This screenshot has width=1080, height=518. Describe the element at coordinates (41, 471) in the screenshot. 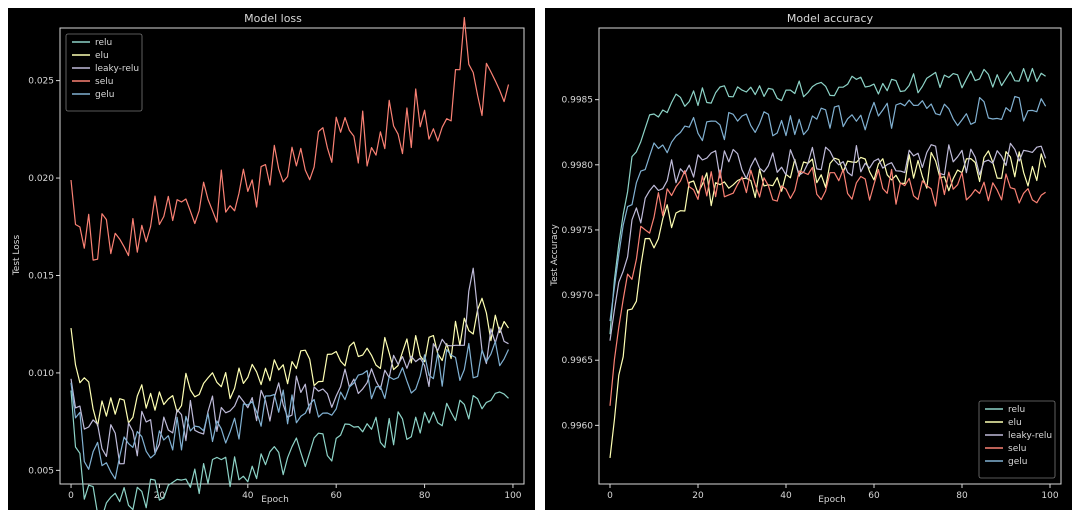

I see `y-tick-label: 0.005` at that location.